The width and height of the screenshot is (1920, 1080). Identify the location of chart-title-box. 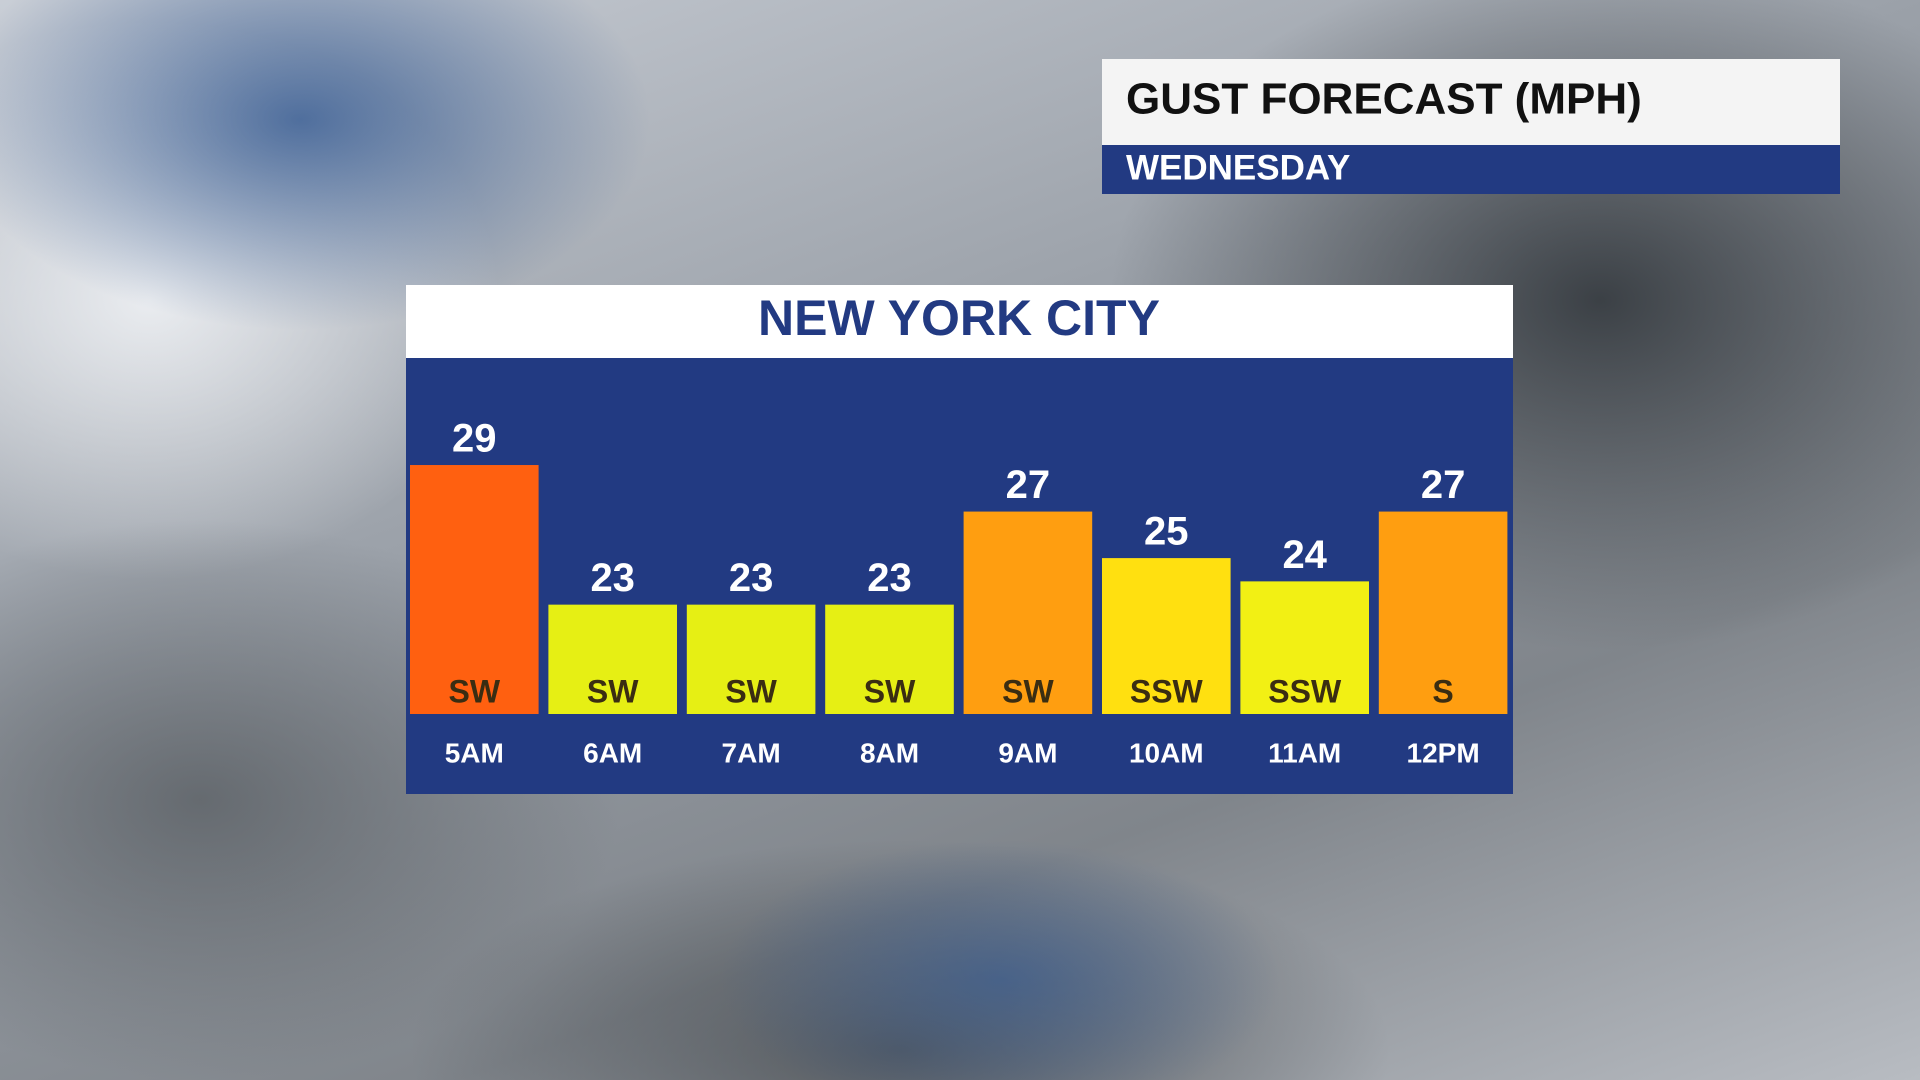
(959, 321).